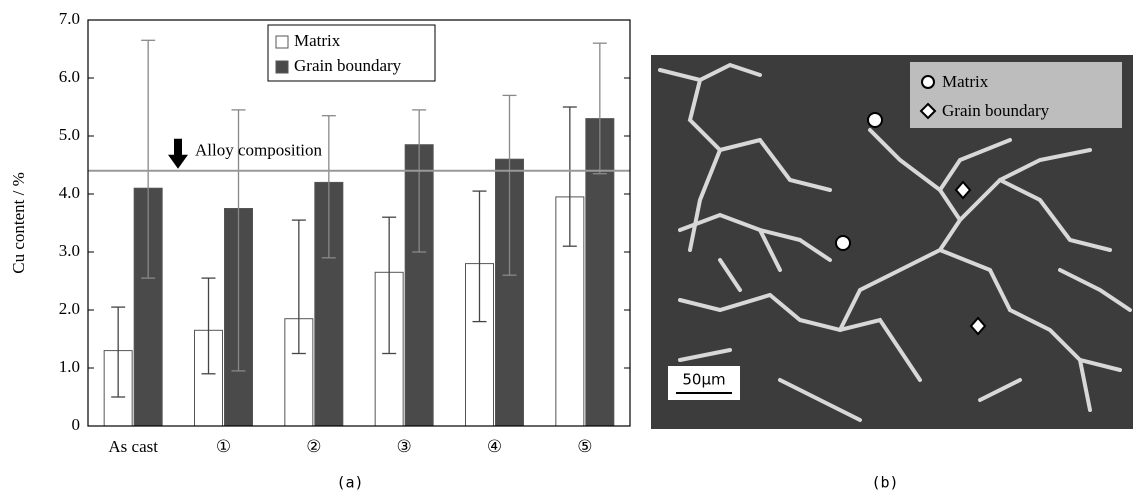 The width and height of the screenshot is (1137, 495). What do you see at coordinates (223, 446) in the screenshot?
I see `x-tick-label: ①` at bounding box center [223, 446].